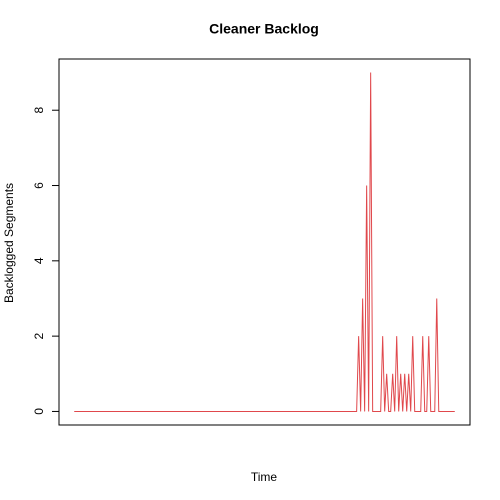 The image size is (500, 500). Describe the element at coordinates (264, 29) in the screenshot. I see `chart-title: Cleaner Backlog` at that location.